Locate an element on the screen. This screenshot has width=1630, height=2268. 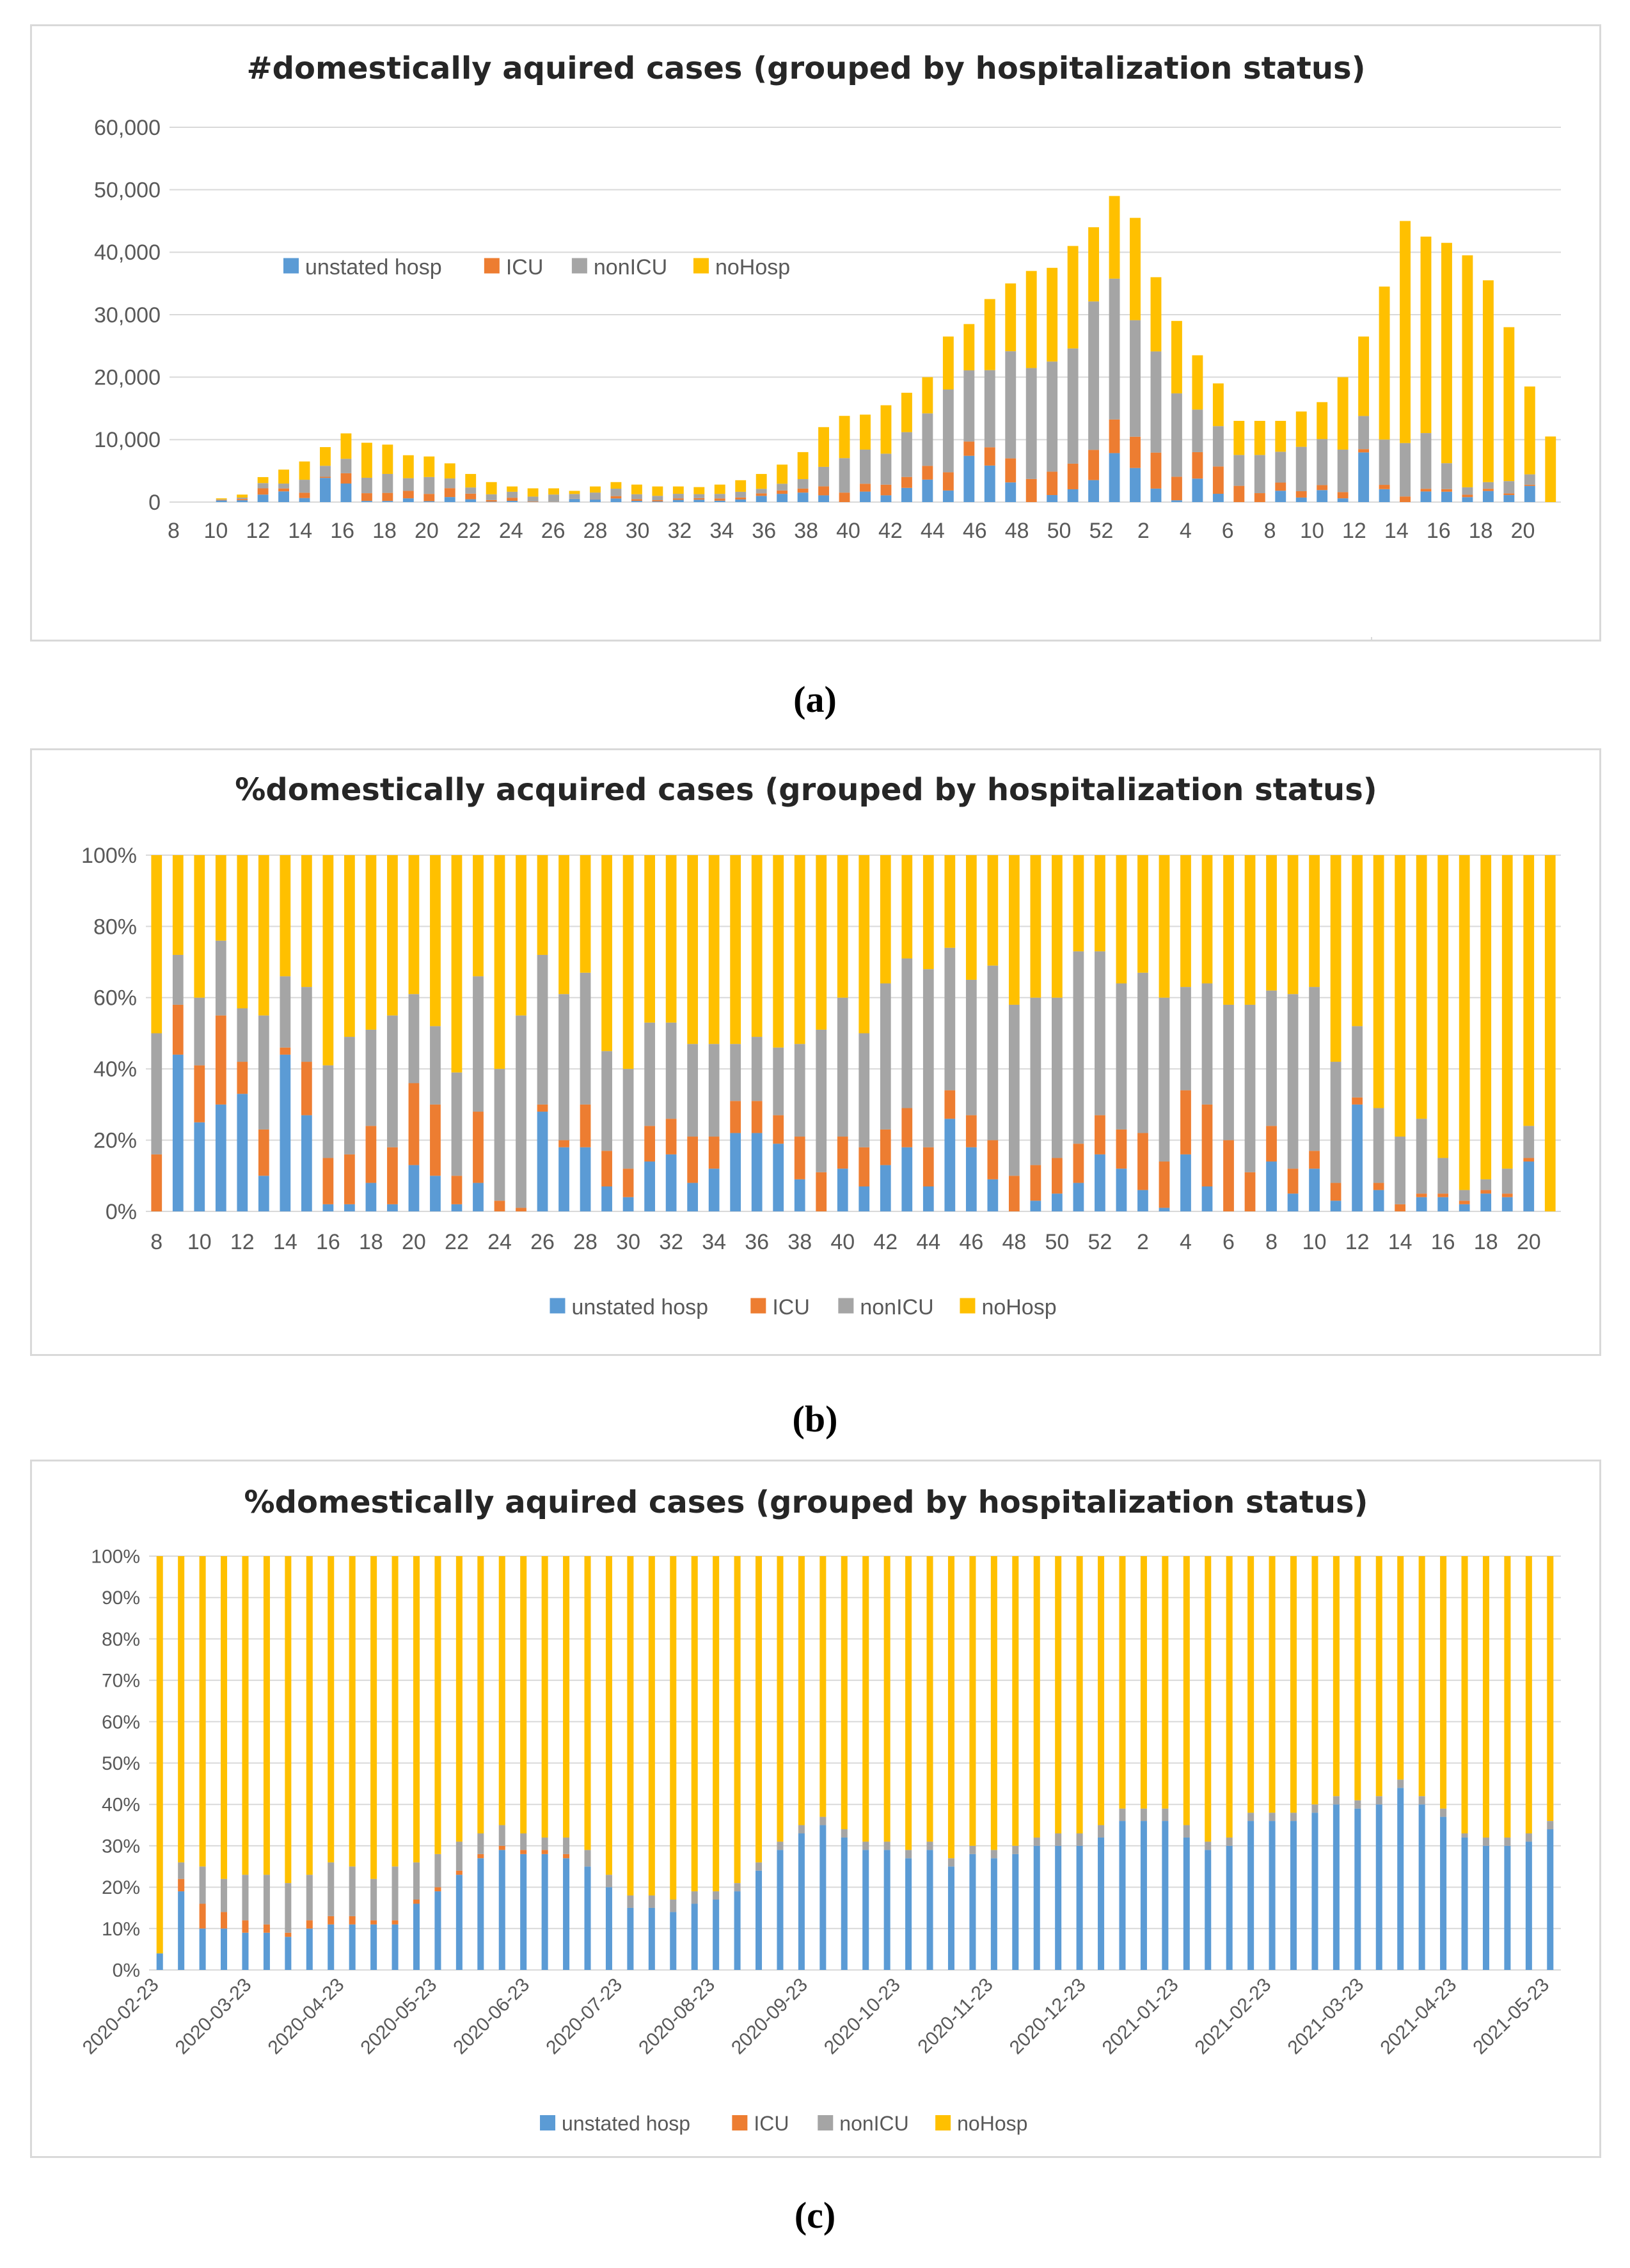
x-tick-label: 48 is located at coordinates (1014, 1242).